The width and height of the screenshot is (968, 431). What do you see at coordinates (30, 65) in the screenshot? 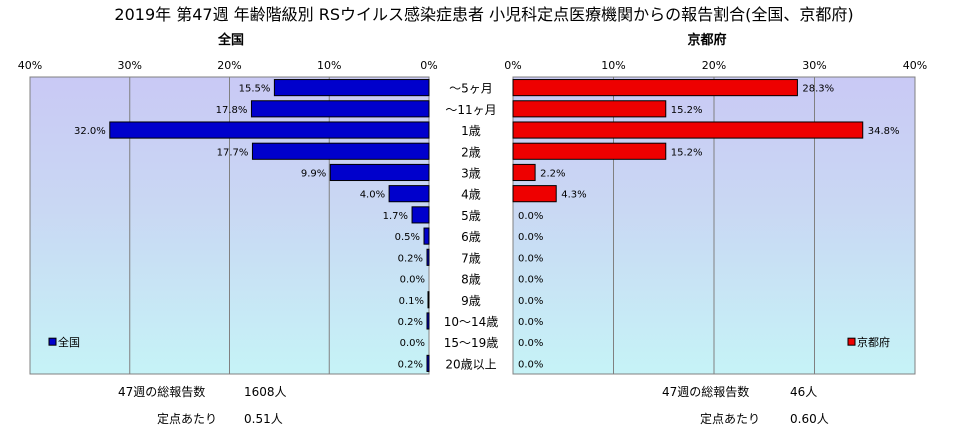
I see `x-tick-national: 40%` at bounding box center [30, 65].